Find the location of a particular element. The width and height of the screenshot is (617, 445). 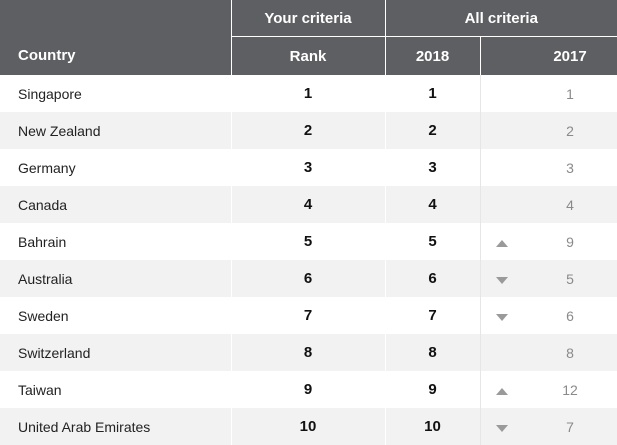

rank-cell: 3 is located at coordinates (308, 167).